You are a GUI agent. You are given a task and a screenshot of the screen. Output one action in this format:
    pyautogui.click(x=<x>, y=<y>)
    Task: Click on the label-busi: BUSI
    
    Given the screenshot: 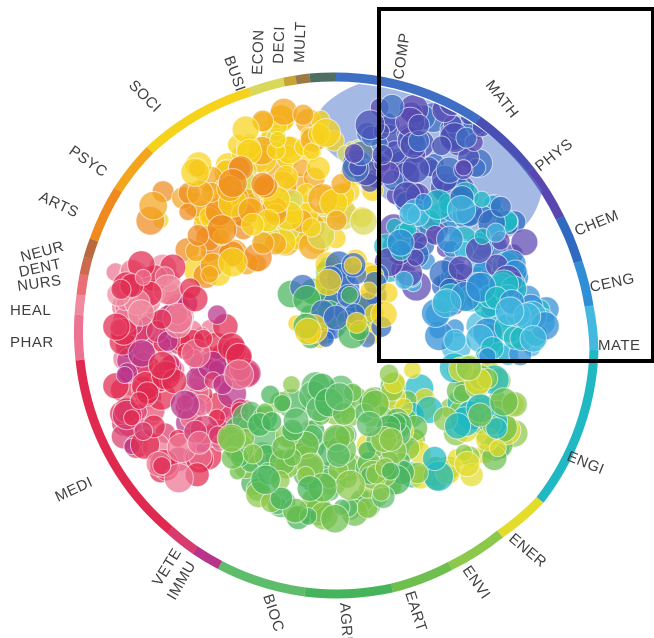 What is the action you would take?
    pyautogui.click(x=234, y=74)
    